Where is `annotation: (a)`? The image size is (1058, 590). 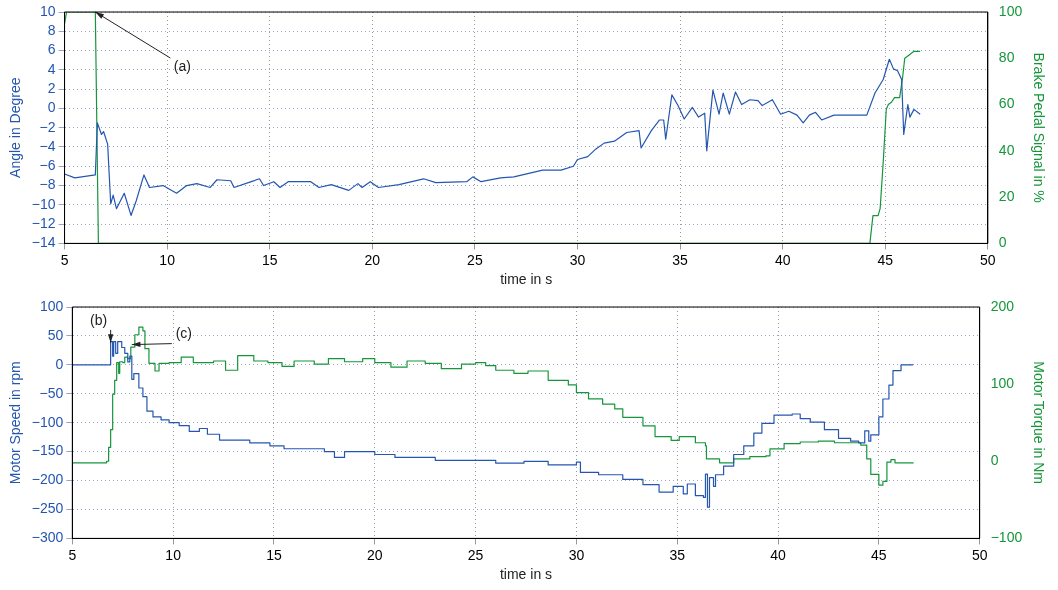
annotation: (a) is located at coordinates (182, 65).